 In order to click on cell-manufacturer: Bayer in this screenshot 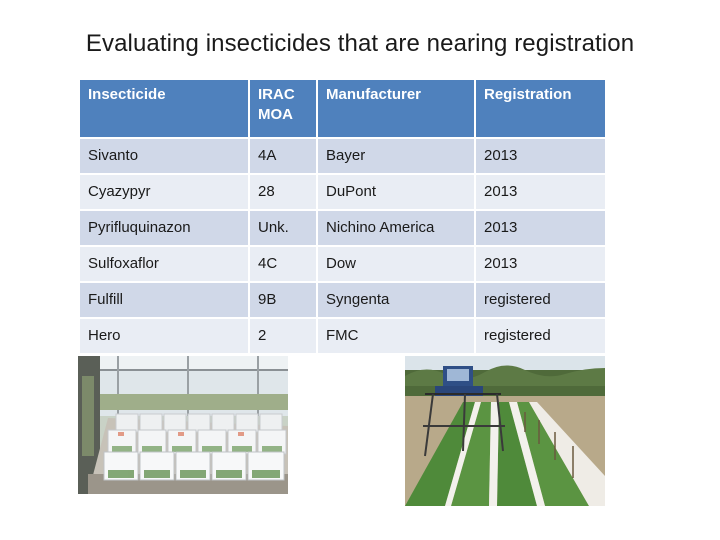, I will do `click(396, 156)`.